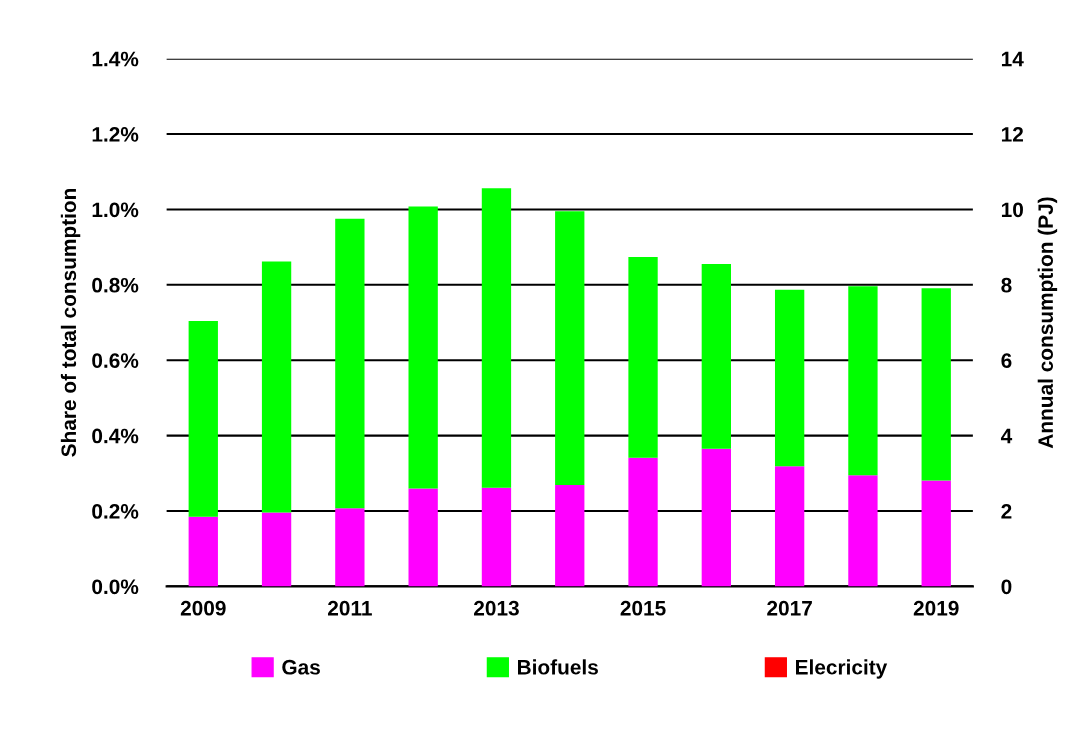  What do you see at coordinates (842, 669) in the screenshot?
I see `legend-label: Elecricity` at bounding box center [842, 669].